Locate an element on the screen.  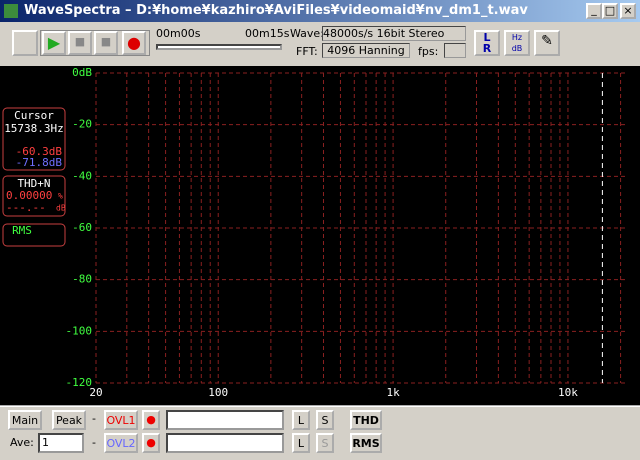
y-tick-label: -20 is located at coordinates (82, 124).